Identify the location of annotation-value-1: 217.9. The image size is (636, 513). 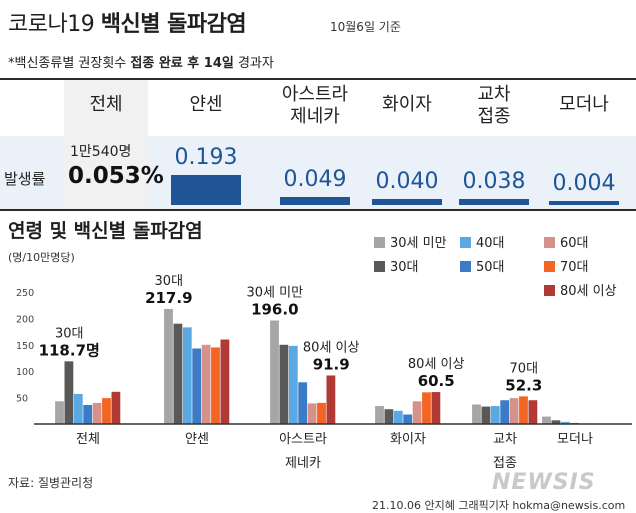
(168, 298).